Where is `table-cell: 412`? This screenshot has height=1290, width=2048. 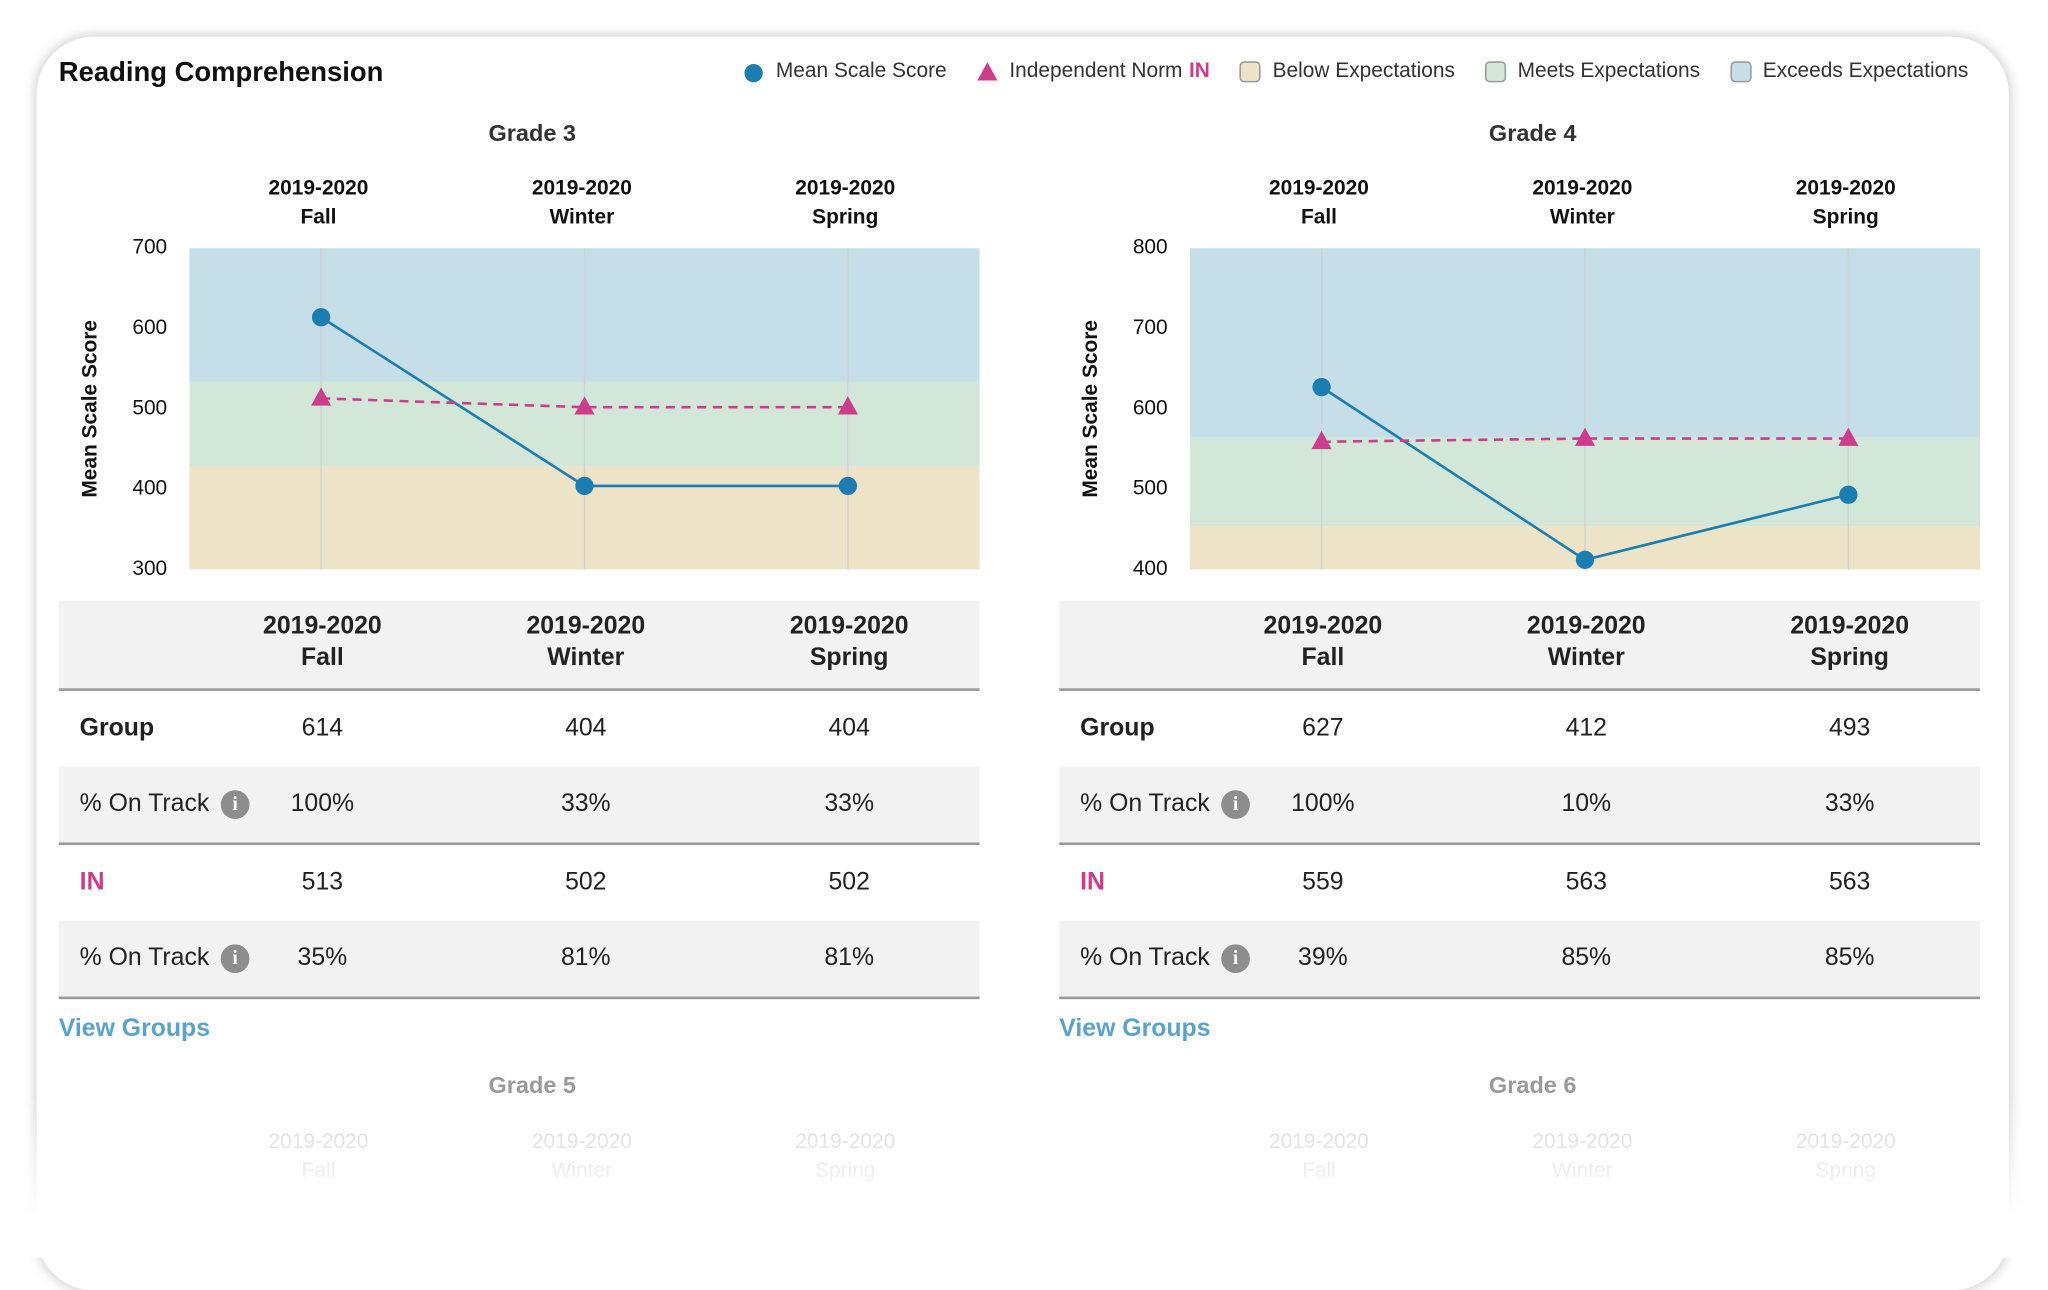 table-cell: 412 is located at coordinates (1586, 728).